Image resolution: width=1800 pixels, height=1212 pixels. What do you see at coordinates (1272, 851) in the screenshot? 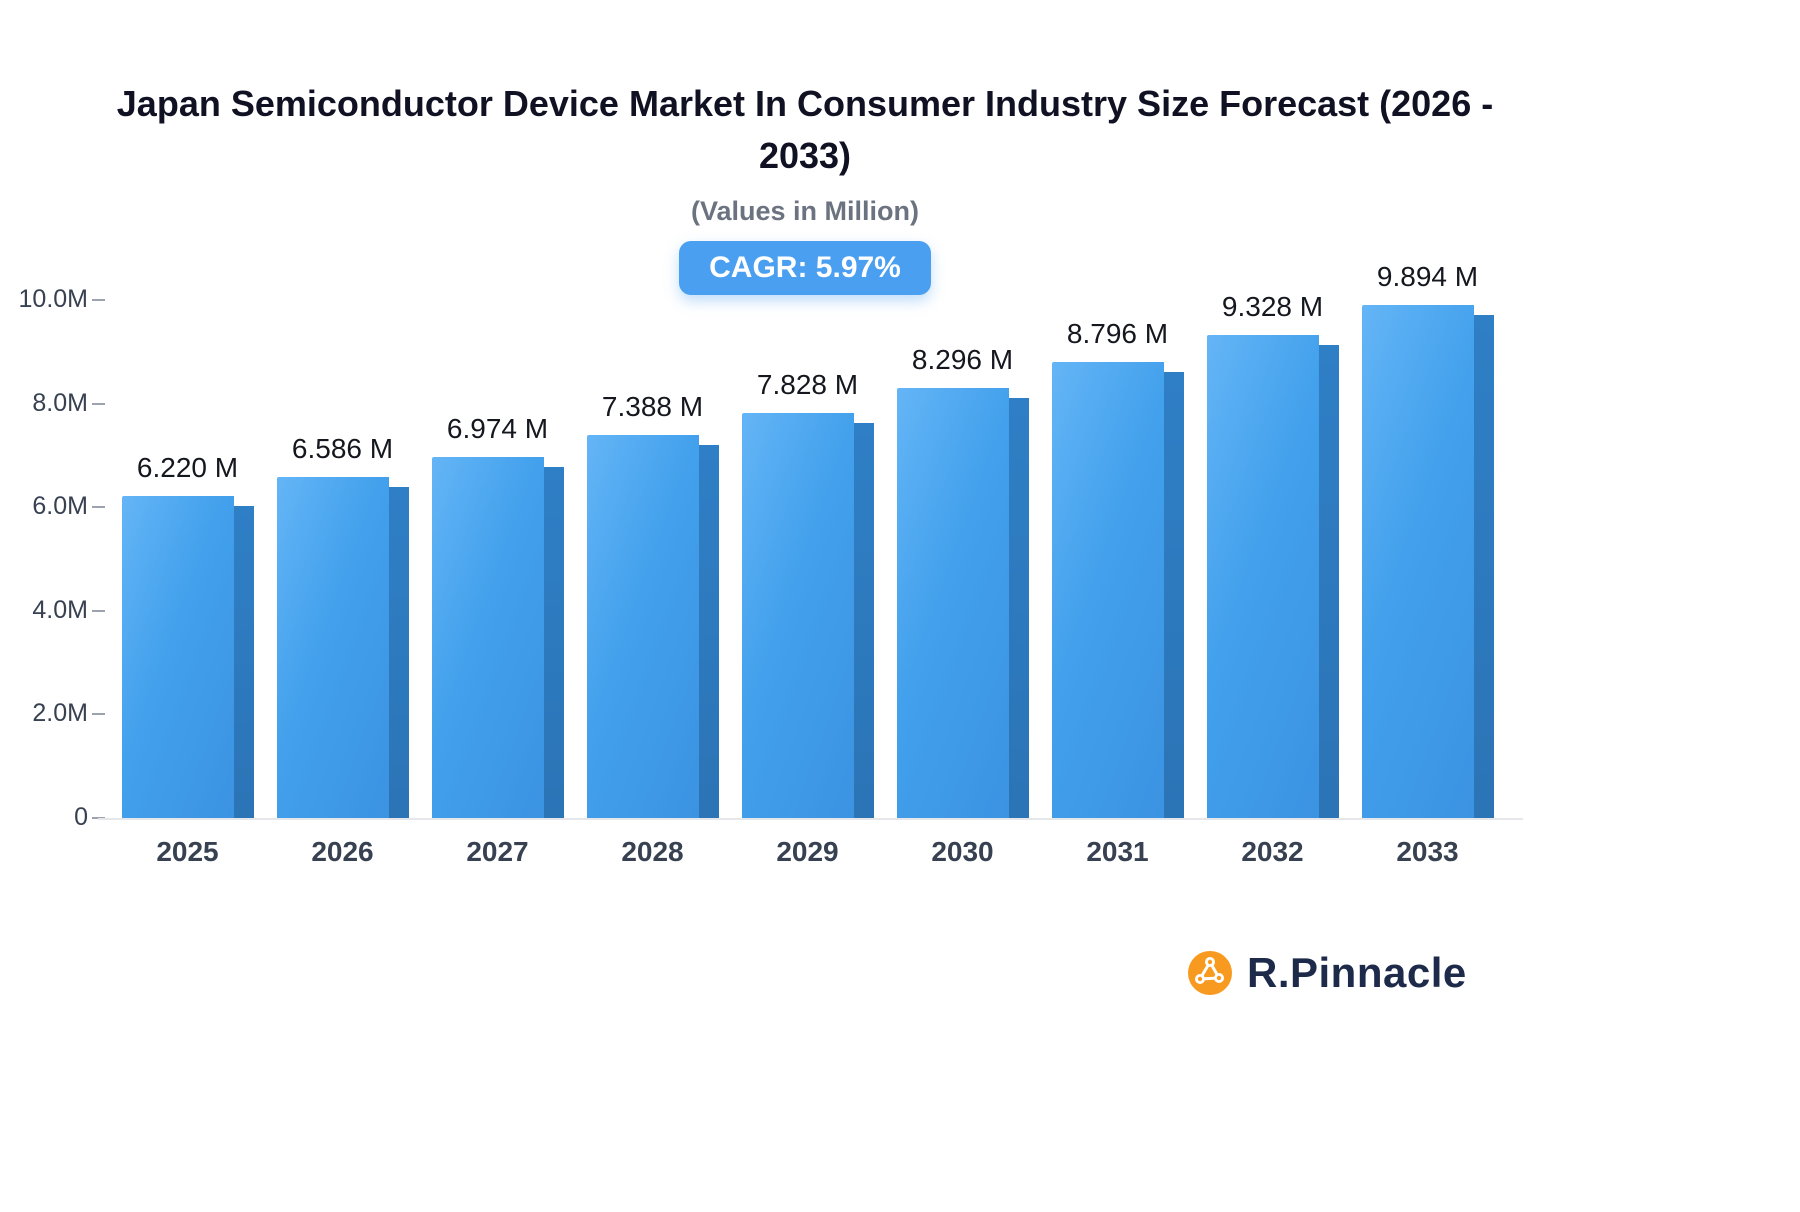
I see `x-axis-tick-label: 2032` at bounding box center [1272, 851].